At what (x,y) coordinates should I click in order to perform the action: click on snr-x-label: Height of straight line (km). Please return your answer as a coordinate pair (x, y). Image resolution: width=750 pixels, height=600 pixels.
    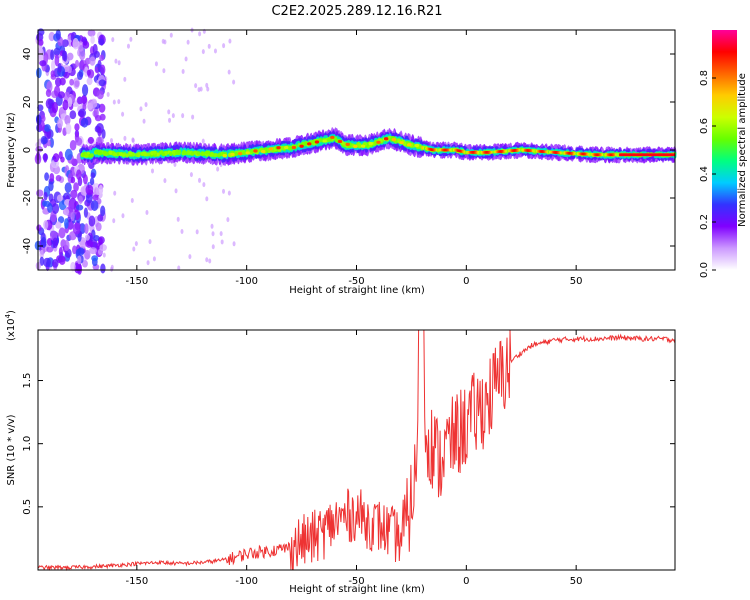
    Looking at the image, I should click on (357, 589).